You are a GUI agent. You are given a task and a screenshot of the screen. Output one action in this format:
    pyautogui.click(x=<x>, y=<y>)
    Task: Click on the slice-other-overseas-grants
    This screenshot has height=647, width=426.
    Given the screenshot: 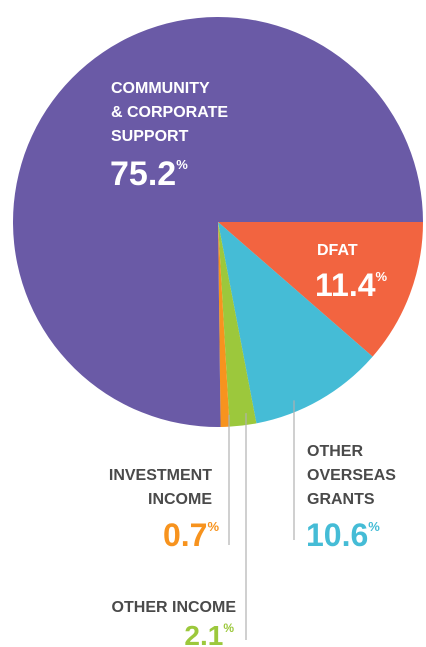 What is the action you would take?
    pyautogui.click(x=295, y=323)
    